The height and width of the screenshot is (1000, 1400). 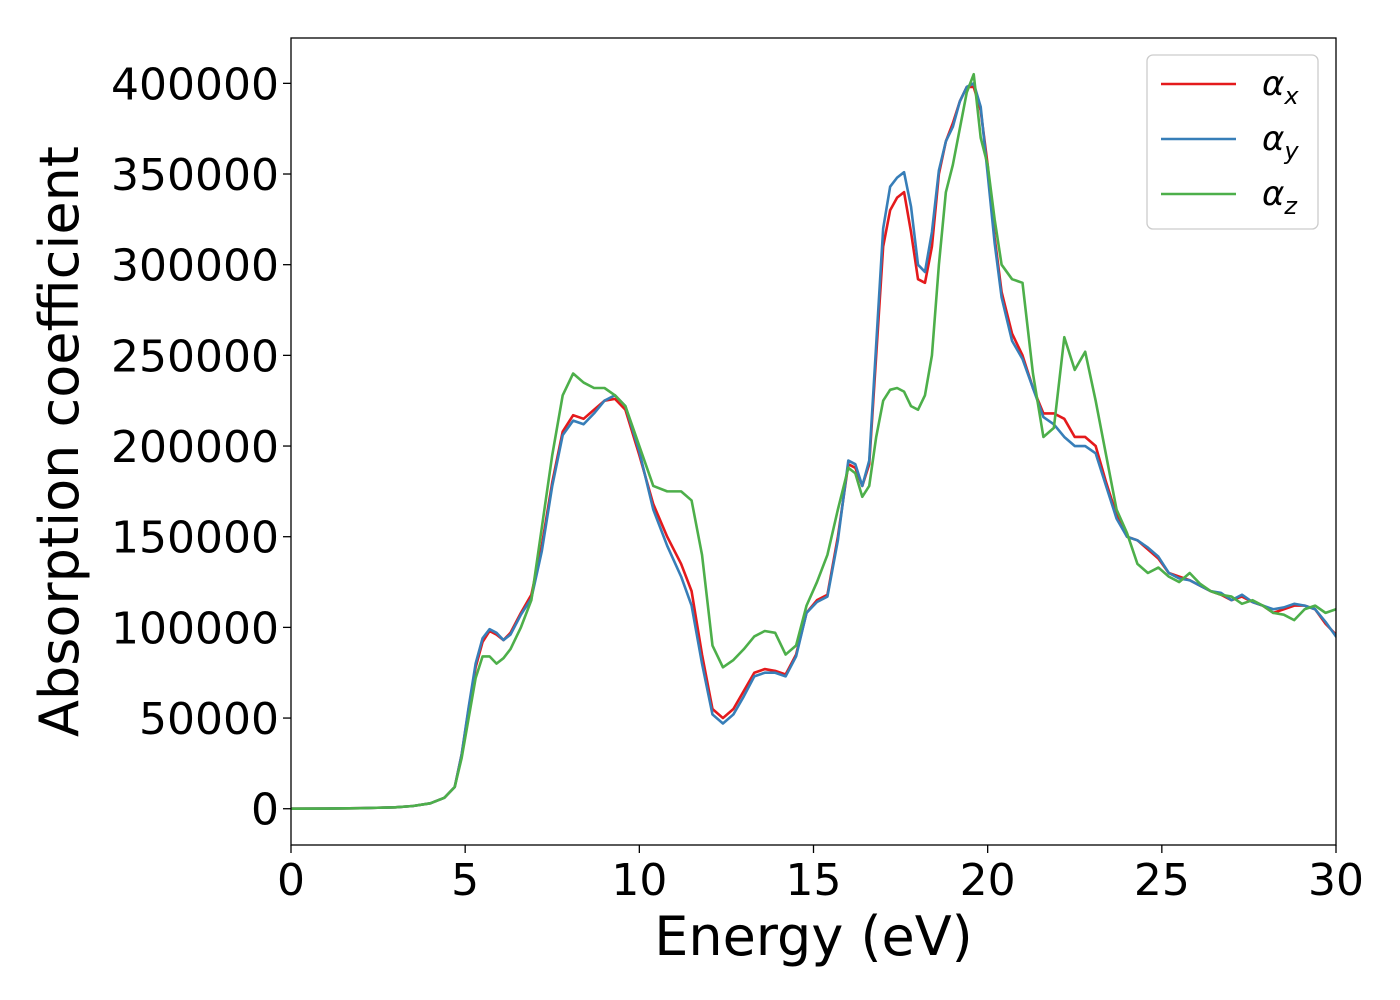 I want to click on x-tick-label: 15, so click(x=814, y=880).